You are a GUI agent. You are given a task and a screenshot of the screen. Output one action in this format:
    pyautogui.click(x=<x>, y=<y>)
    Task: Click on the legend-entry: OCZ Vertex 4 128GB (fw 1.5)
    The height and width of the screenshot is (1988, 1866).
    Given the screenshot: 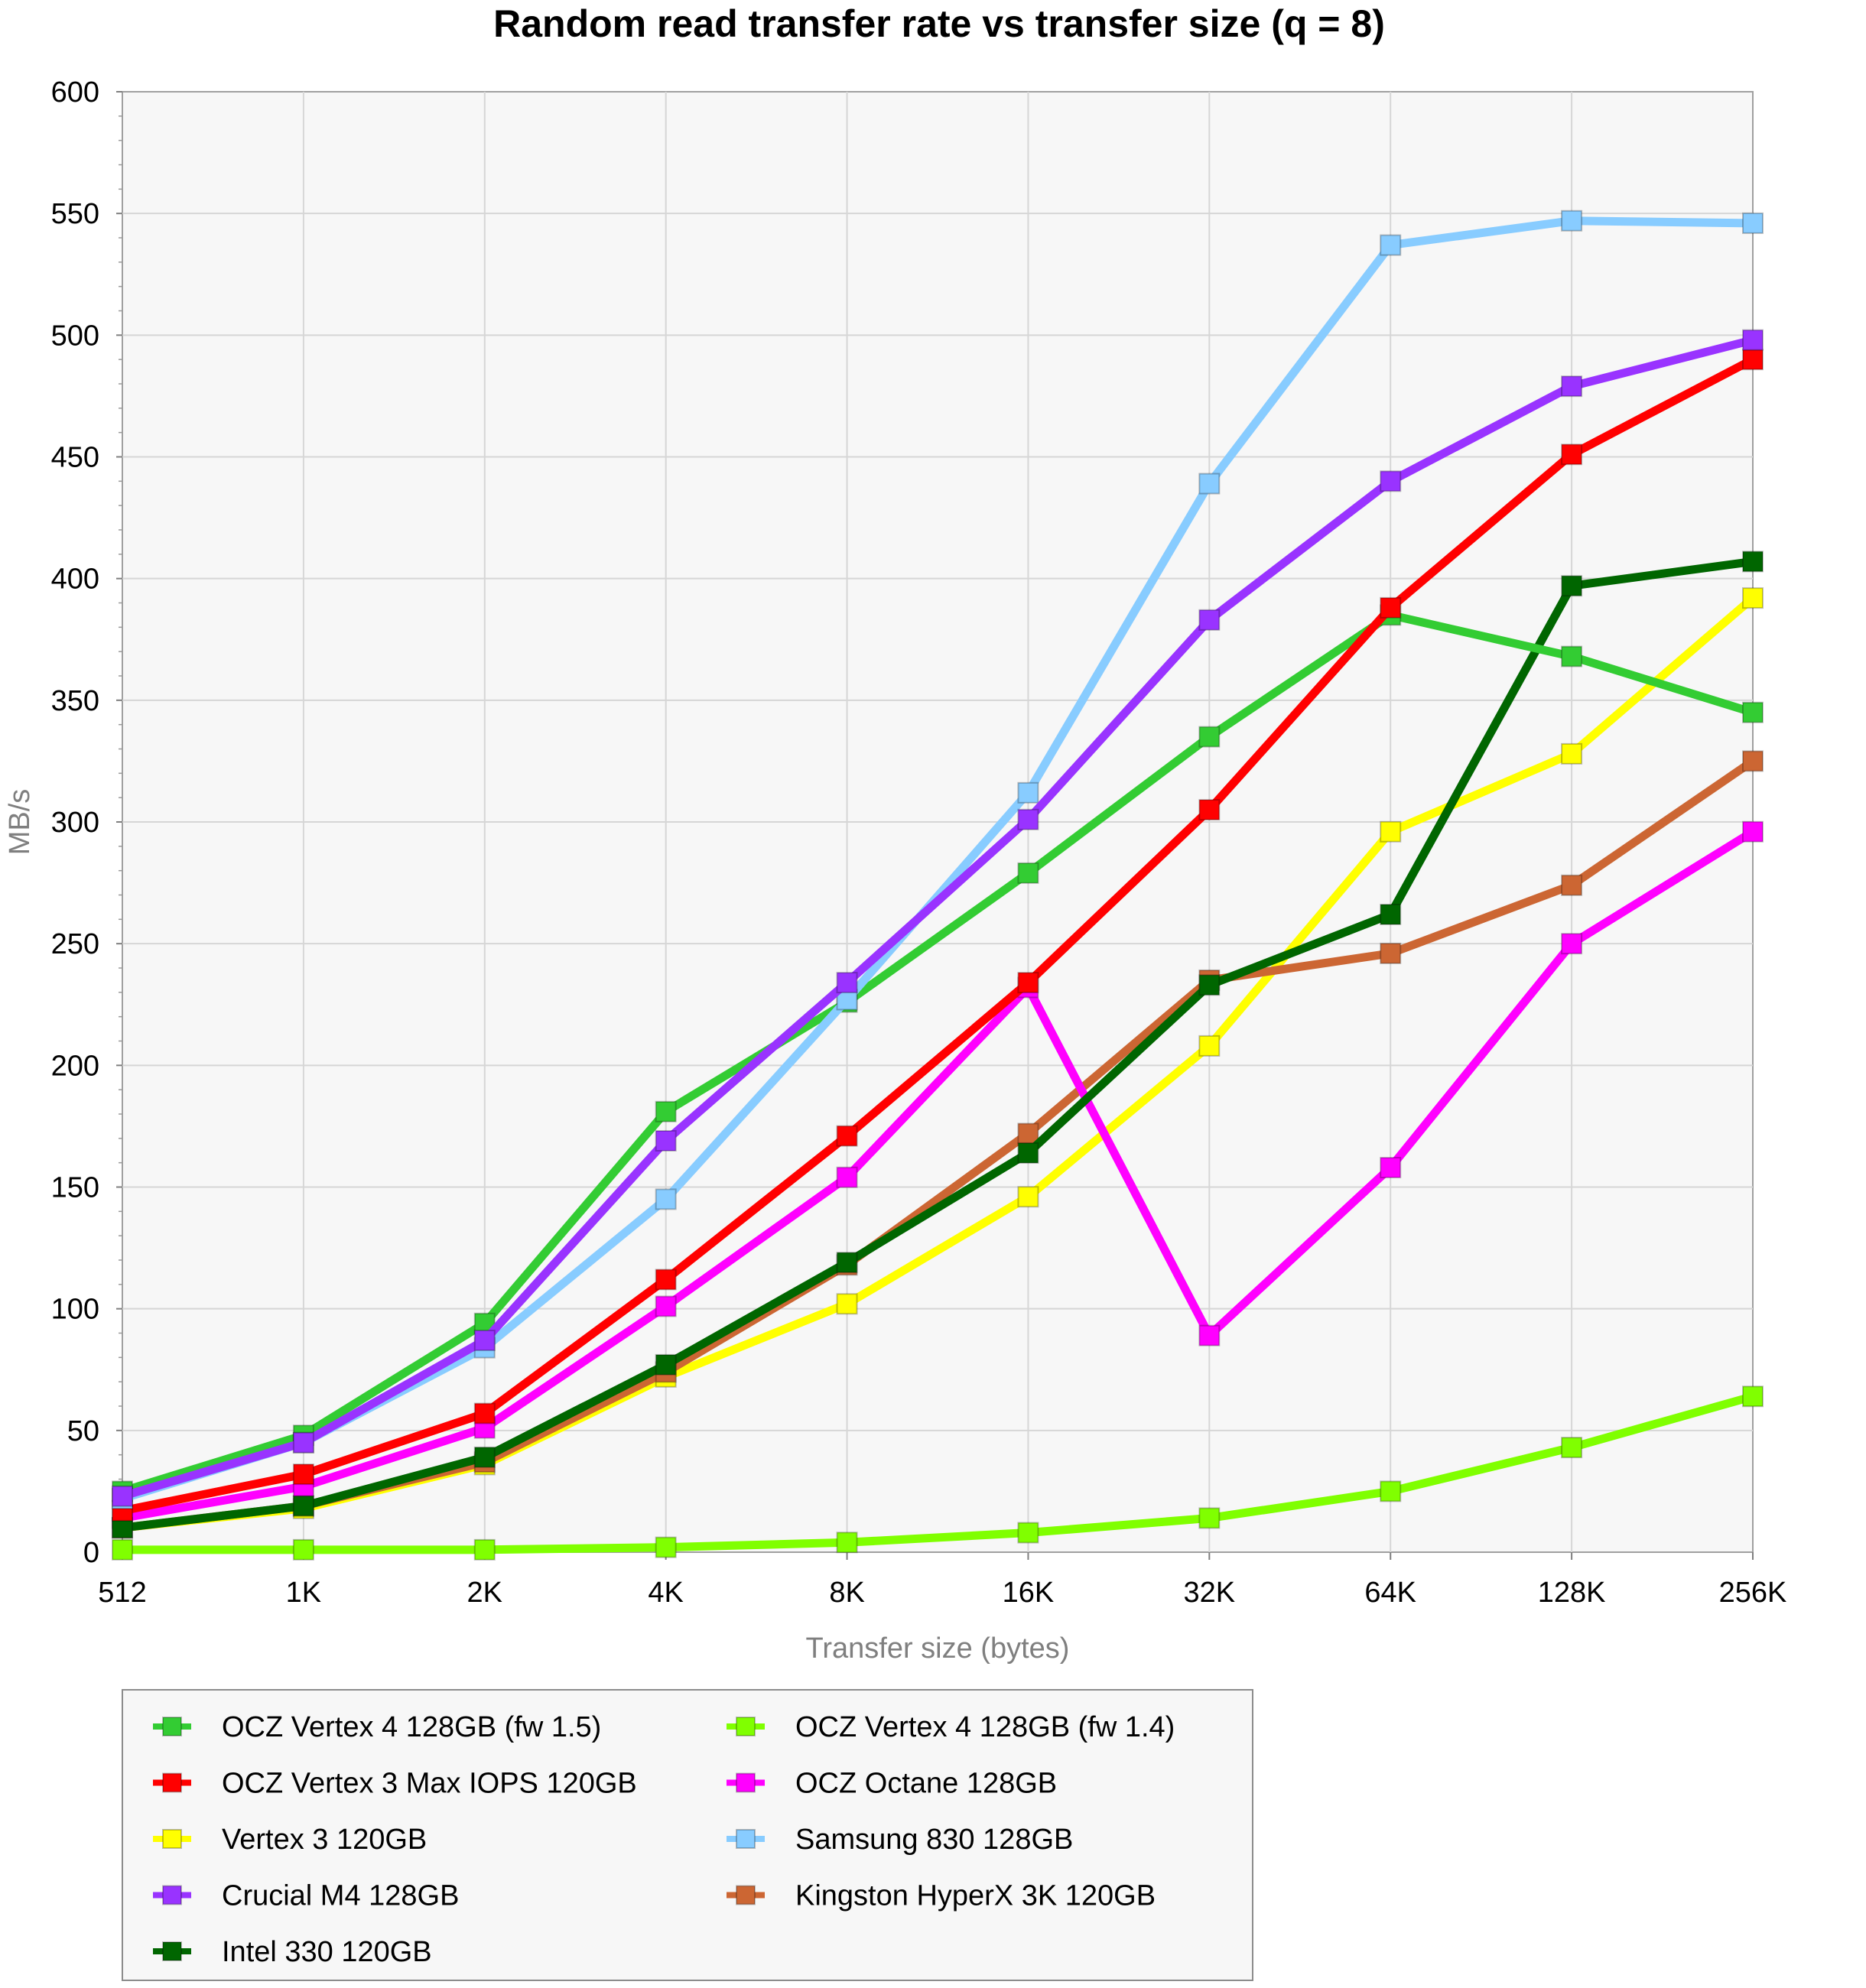 What is the action you would take?
    pyautogui.click(x=377, y=1727)
    